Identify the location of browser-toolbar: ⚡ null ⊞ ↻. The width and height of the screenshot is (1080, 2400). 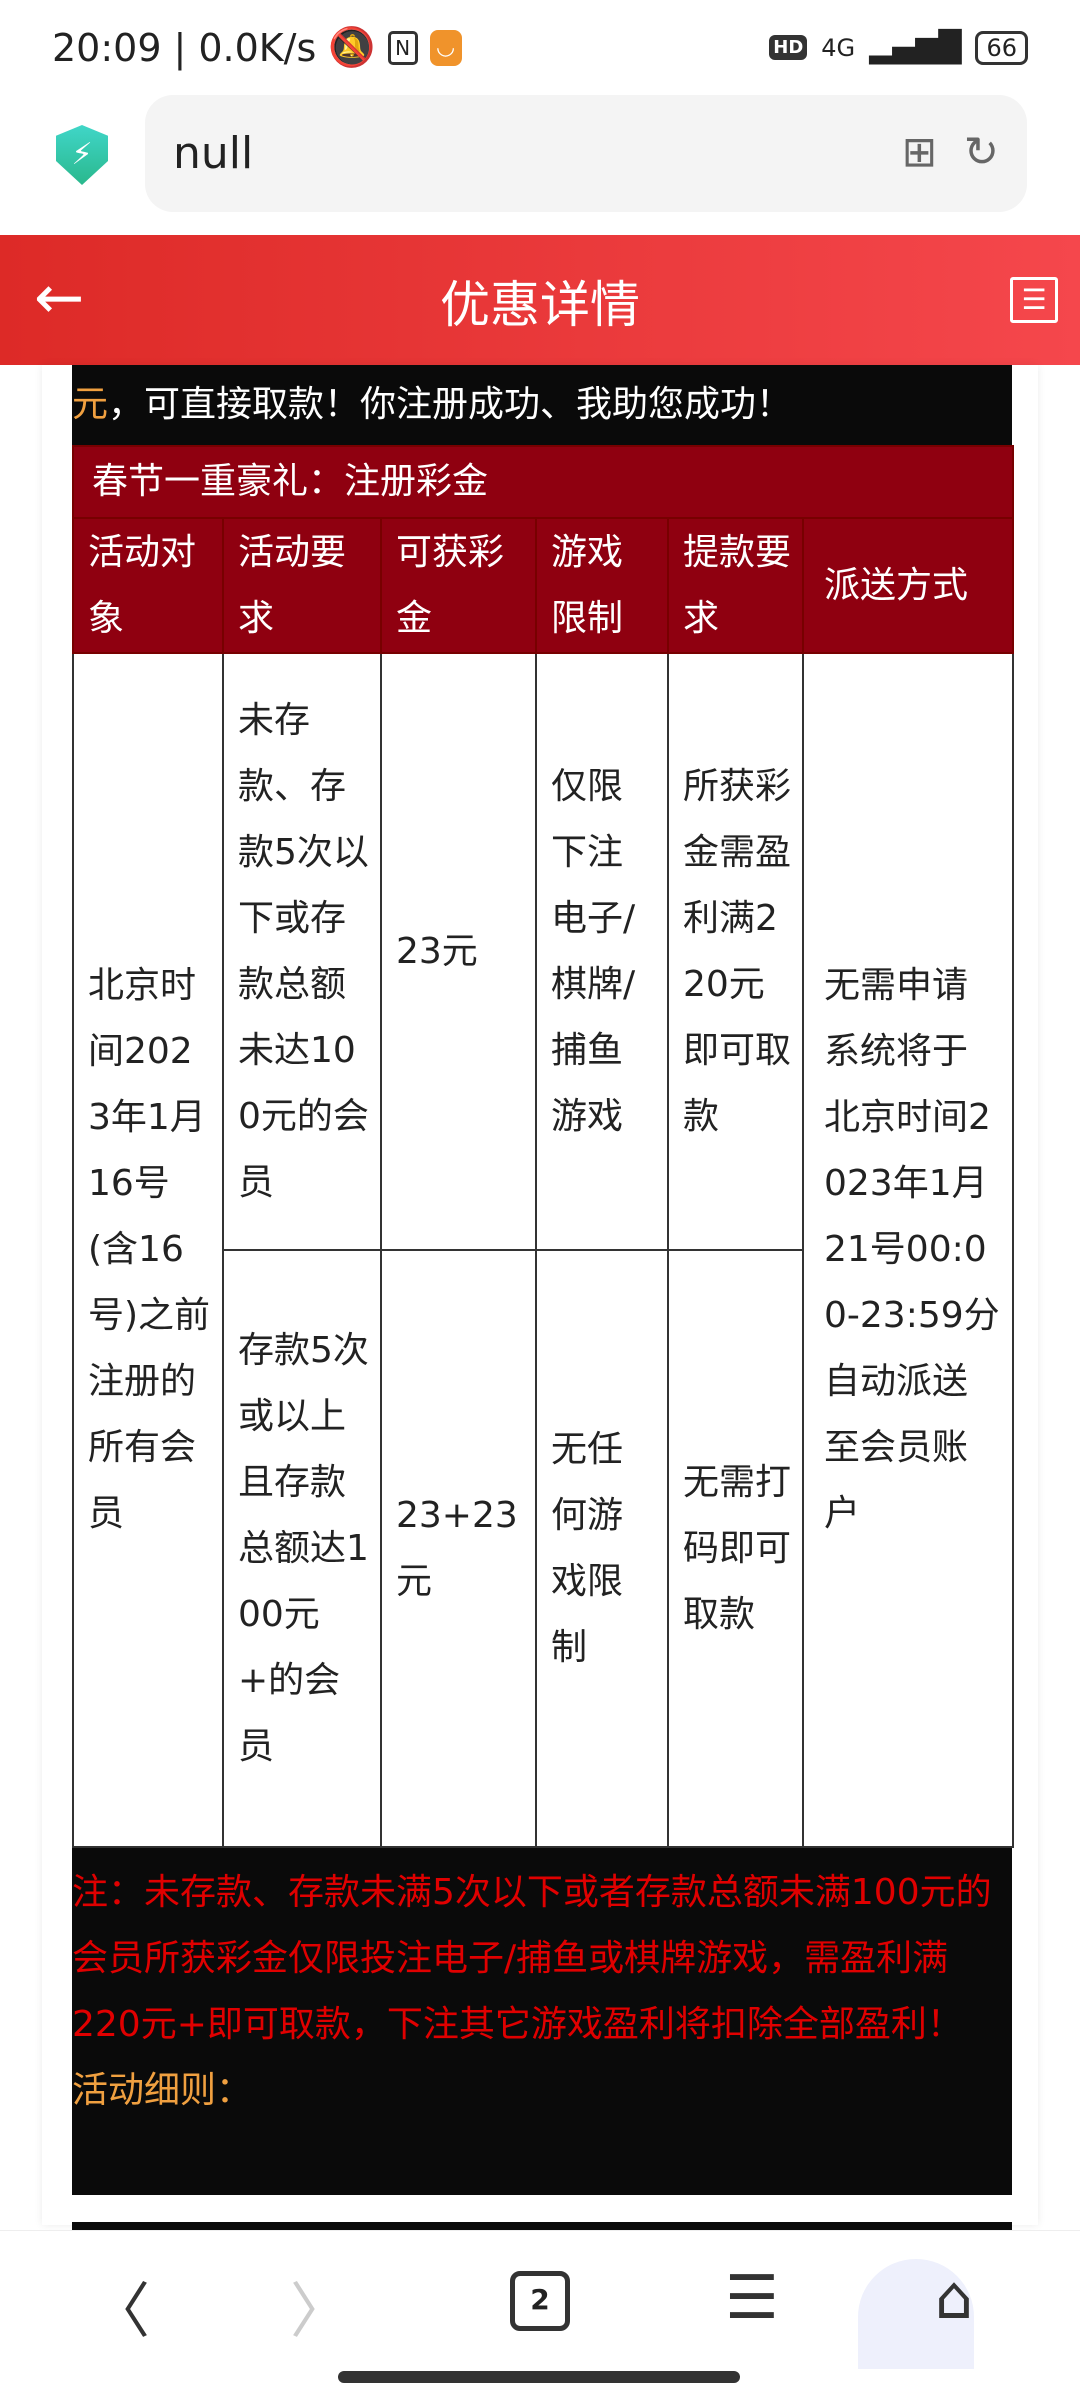
(540, 155).